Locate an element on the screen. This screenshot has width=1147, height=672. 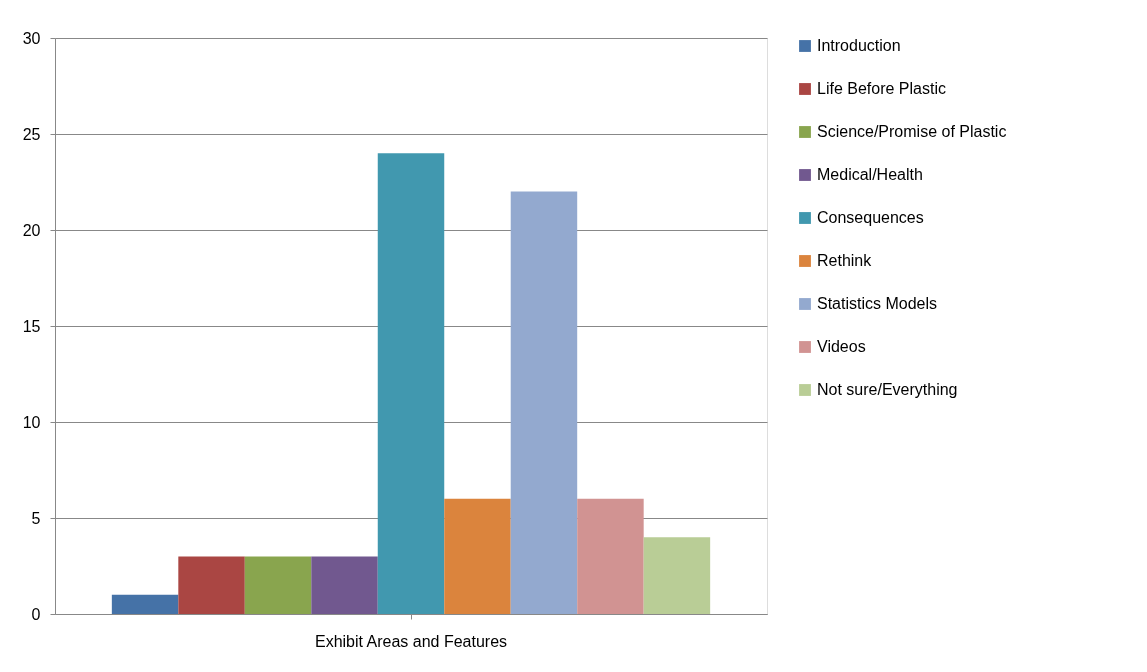
y-tick-label: 20 is located at coordinates (31, 230).